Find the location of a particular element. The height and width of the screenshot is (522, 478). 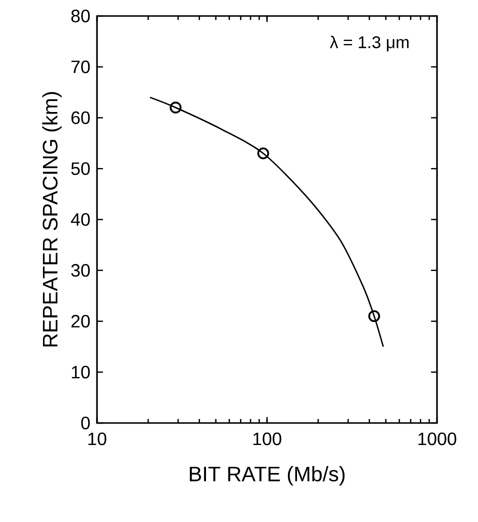

y-tick-label: 50 is located at coordinates (80, 168).